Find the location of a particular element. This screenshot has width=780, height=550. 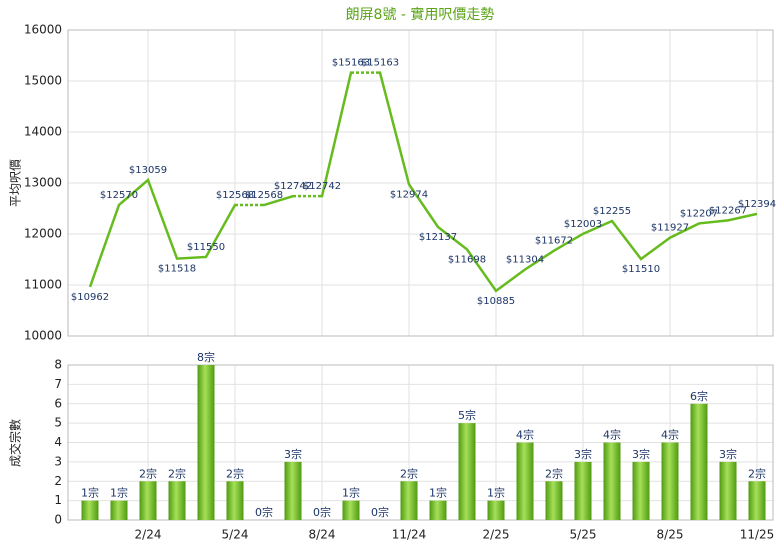

value-label: 8宗 is located at coordinates (206, 357).